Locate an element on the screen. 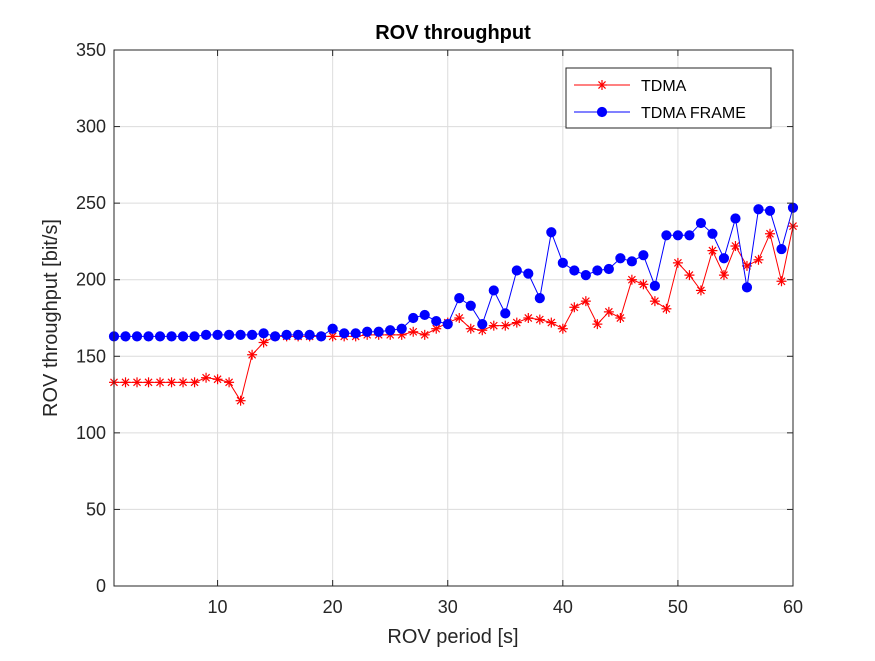 The image size is (875, 661). chart-title: ROV throughput is located at coordinates (453, 33).